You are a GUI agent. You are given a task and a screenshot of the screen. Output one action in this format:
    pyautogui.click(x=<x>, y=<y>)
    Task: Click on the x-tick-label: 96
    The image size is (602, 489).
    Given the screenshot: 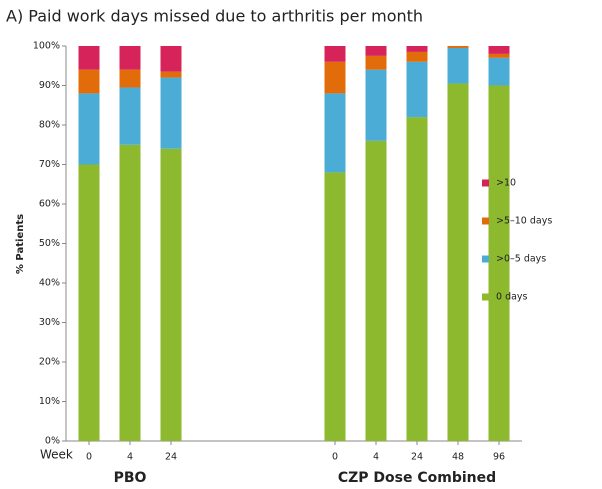 What is the action you would take?
    pyautogui.click(x=499, y=457)
    